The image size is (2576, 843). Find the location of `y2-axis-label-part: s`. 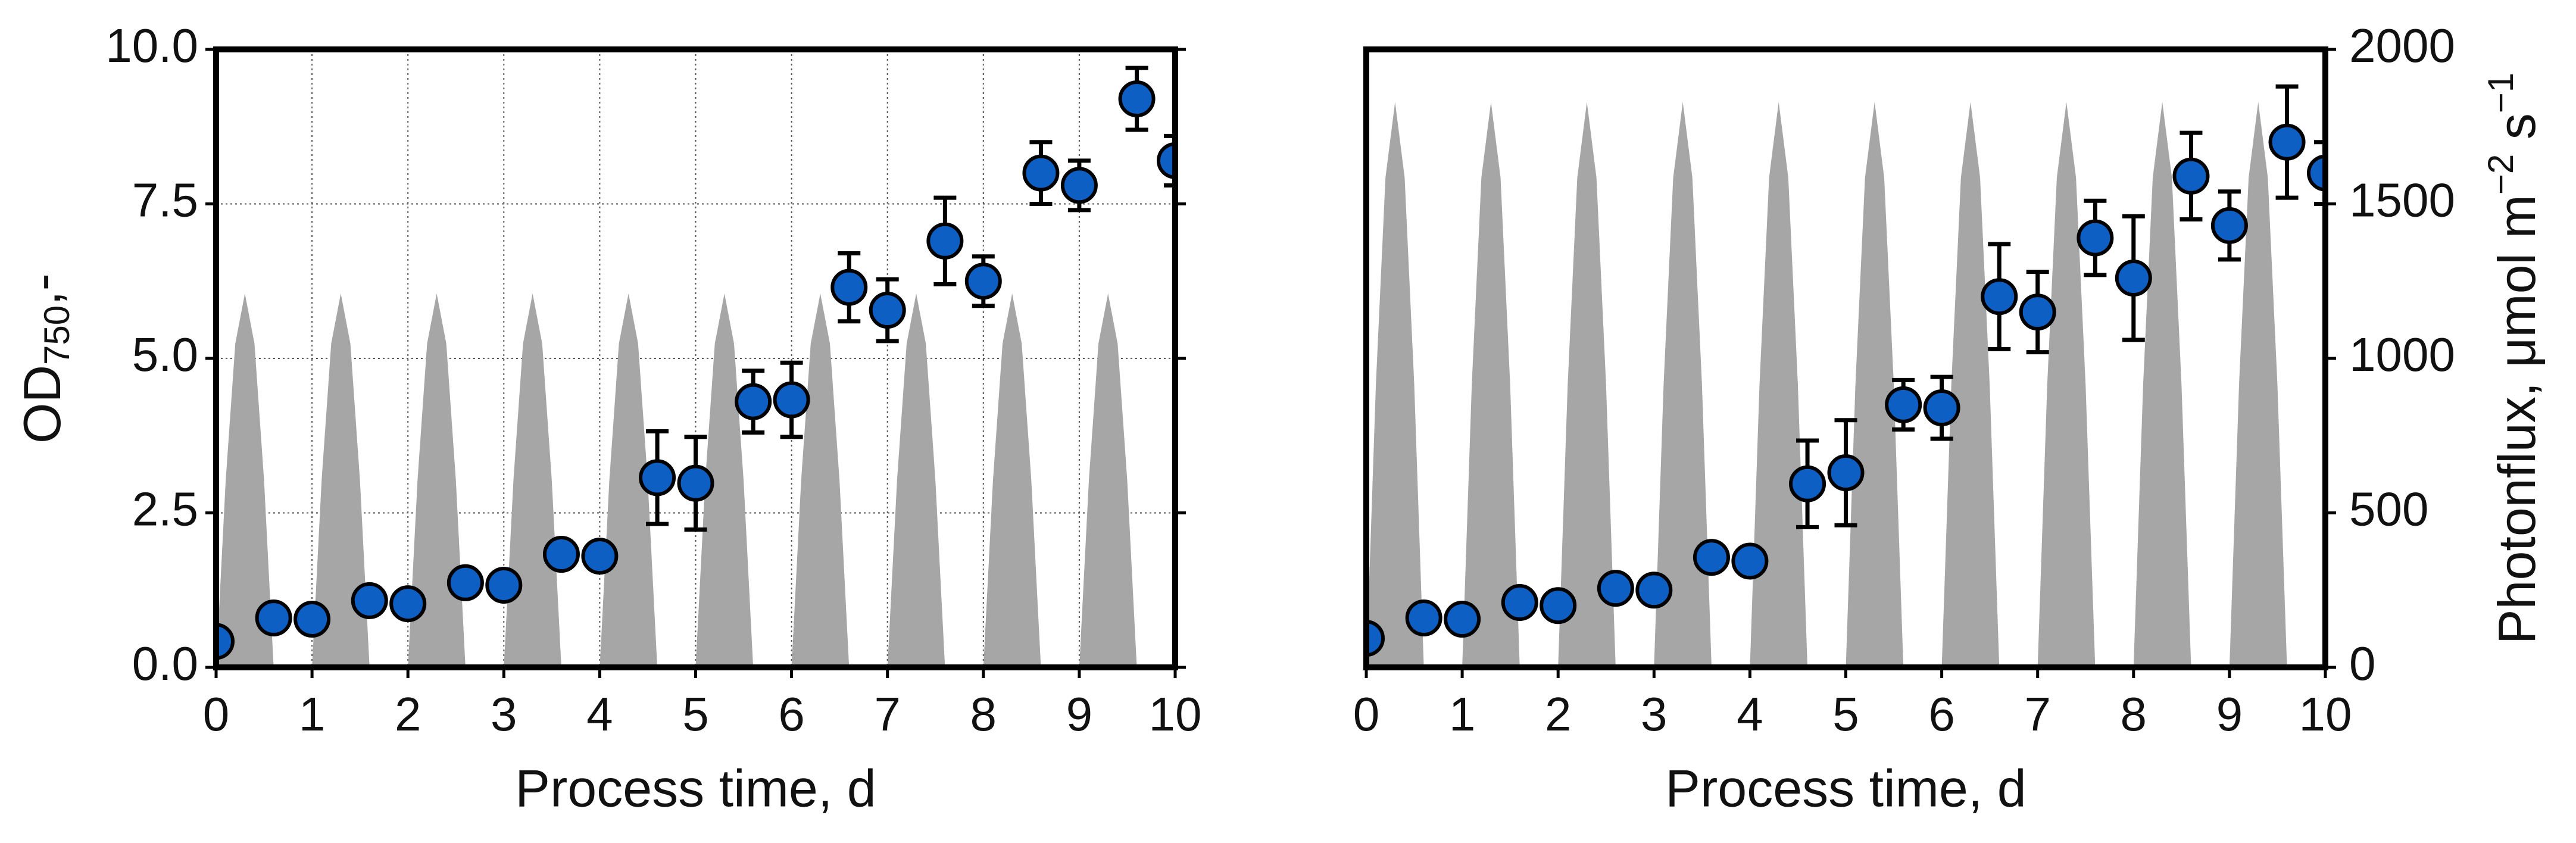

y2-axis-label-part: s is located at coordinates (2516, 133).